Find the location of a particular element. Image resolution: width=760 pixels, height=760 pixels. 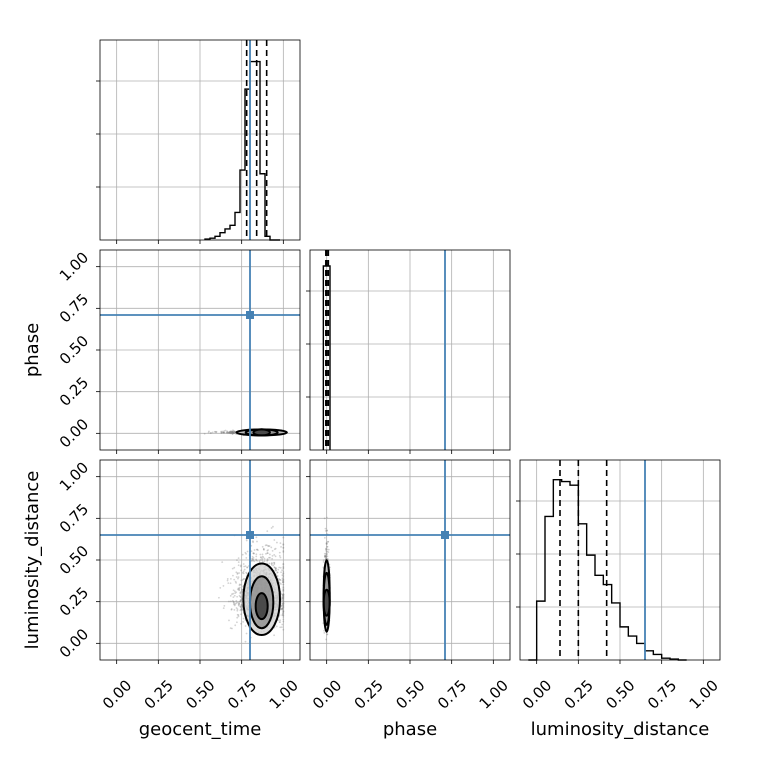

hist-luminosity-distance: 0.00 0.25 0.50 0.75 1.00 is located at coordinates (619, 586).